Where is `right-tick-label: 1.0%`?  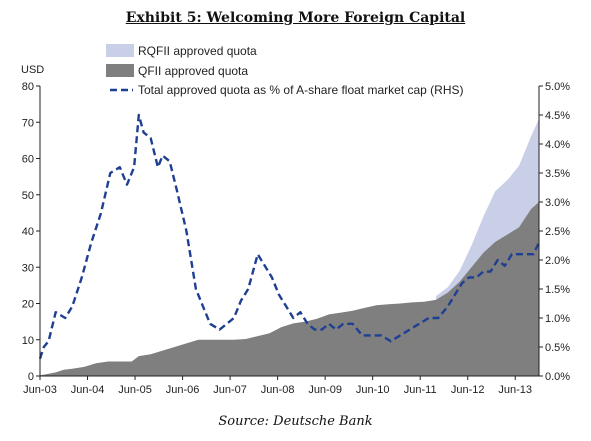 right-tick-label: 1.0% is located at coordinates (557, 319).